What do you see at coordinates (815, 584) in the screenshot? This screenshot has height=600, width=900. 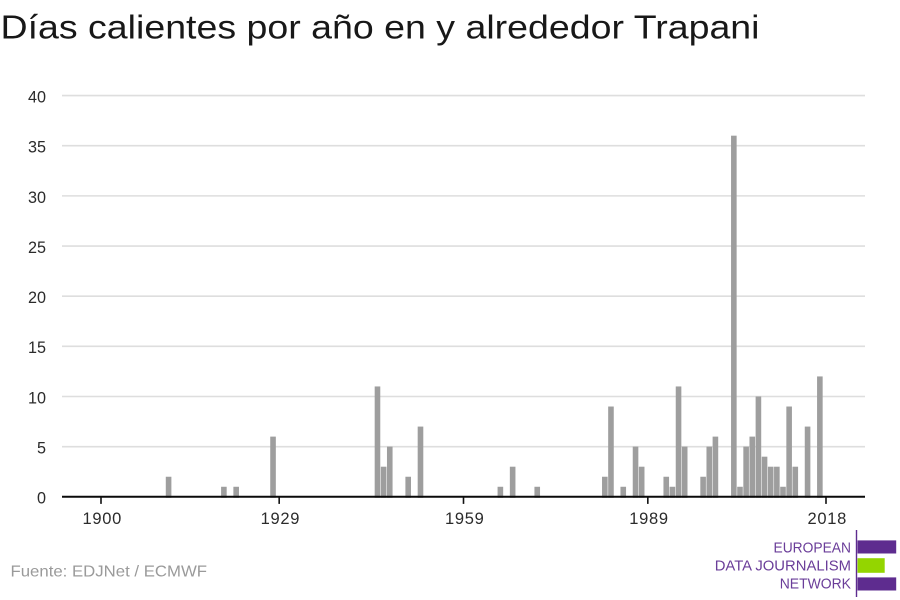 I see `svg-text: NETWORK` at bounding box center [815, 584].